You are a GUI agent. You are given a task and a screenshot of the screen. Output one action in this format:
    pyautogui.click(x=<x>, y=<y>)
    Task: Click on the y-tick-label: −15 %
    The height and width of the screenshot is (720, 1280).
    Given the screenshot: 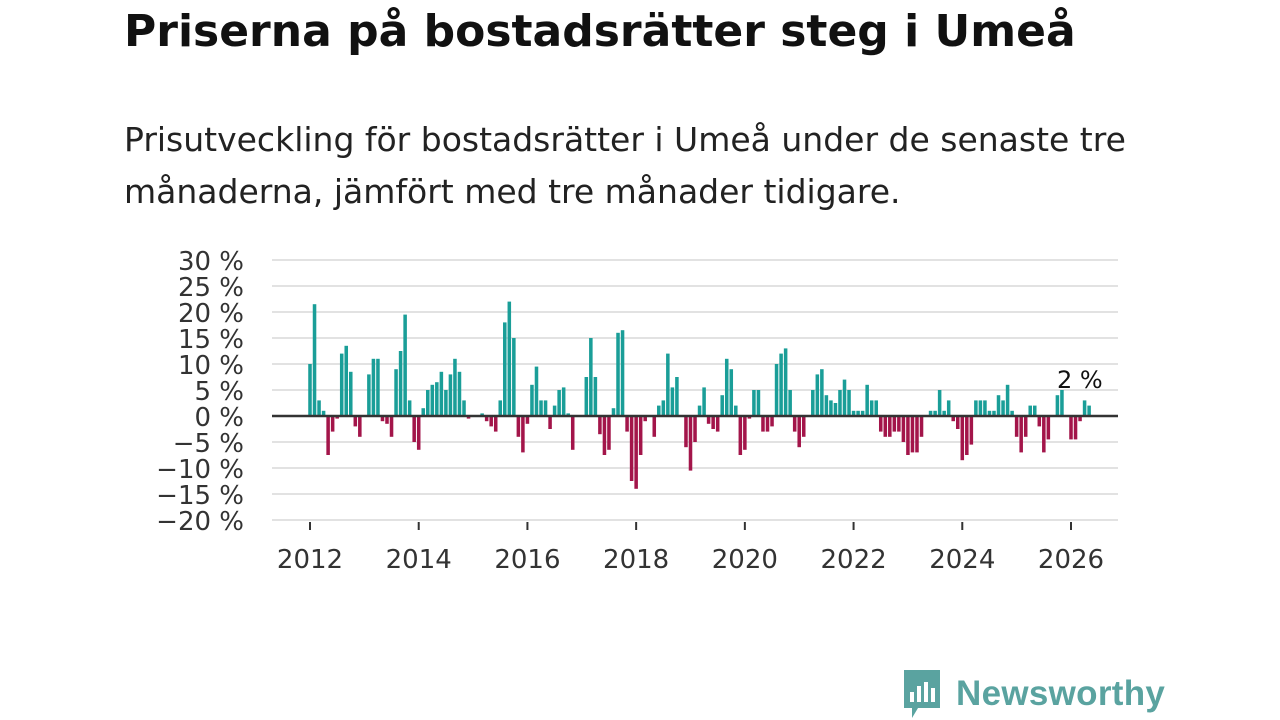 What is the action you would take?
    pyautogui.click(x=200, y=496)
    